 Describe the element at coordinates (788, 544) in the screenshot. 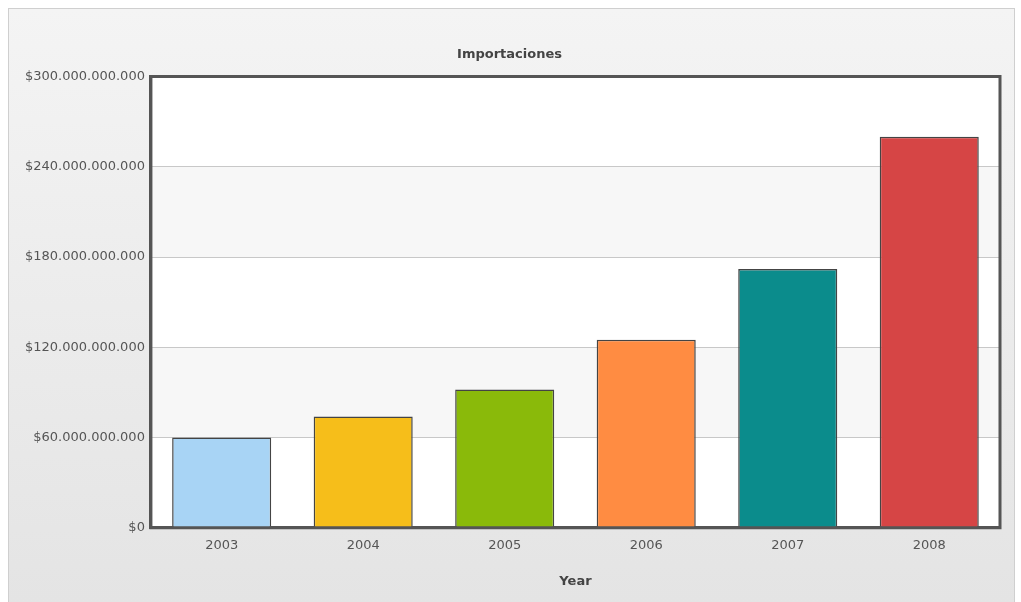

I see `x-tick-label: 2007` at that location.